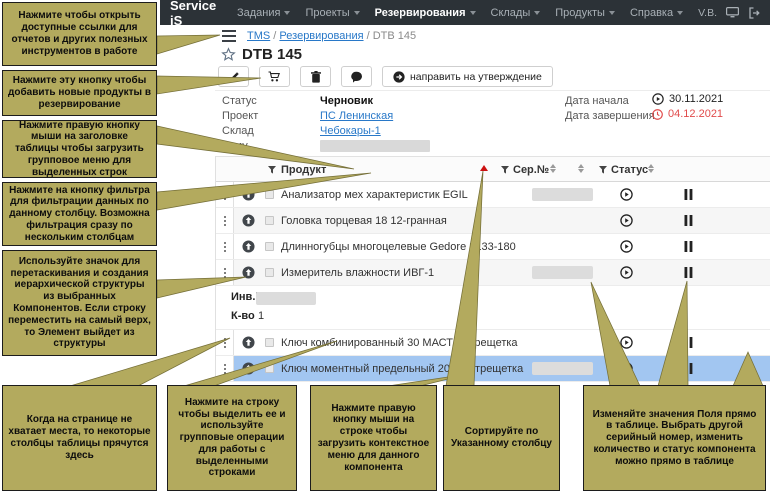  What do you see at coordinates (274, 76) in the screenshot?
I see `add-products-cart-button` at bounding box center [274, 76].